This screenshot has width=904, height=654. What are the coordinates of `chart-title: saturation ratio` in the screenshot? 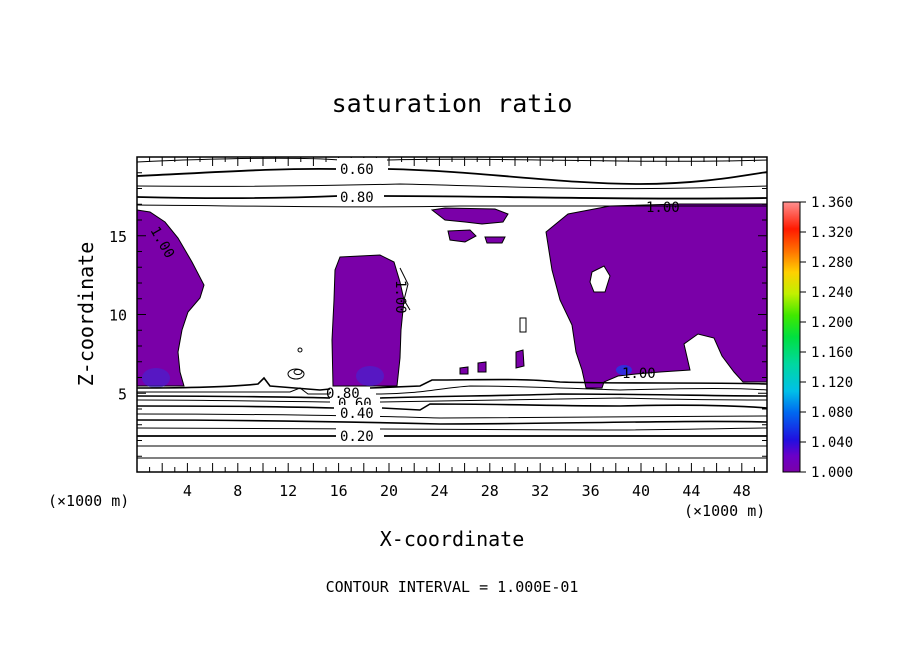 It's located at (452, 103).